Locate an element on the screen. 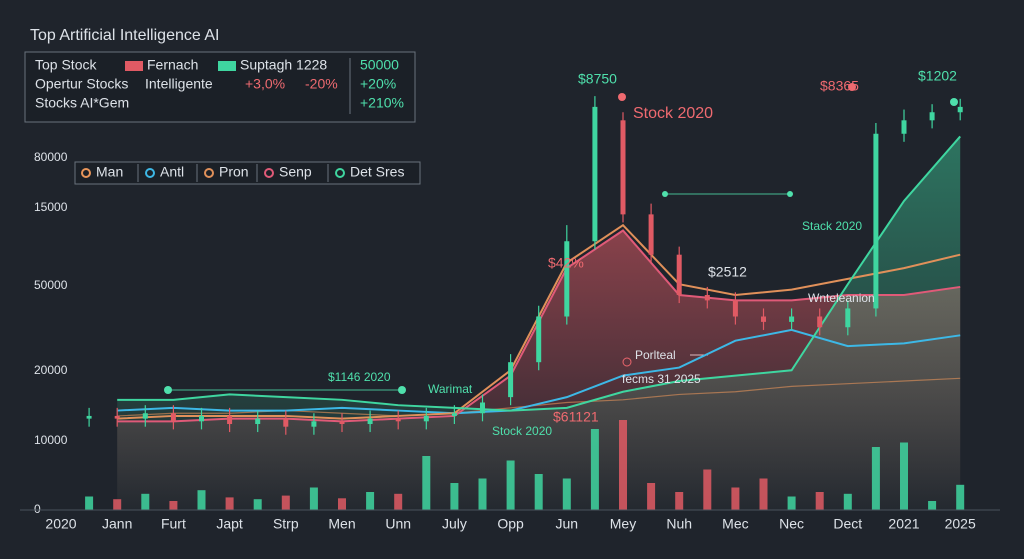  legend-label: Senp is located at coordinates (295, 172).